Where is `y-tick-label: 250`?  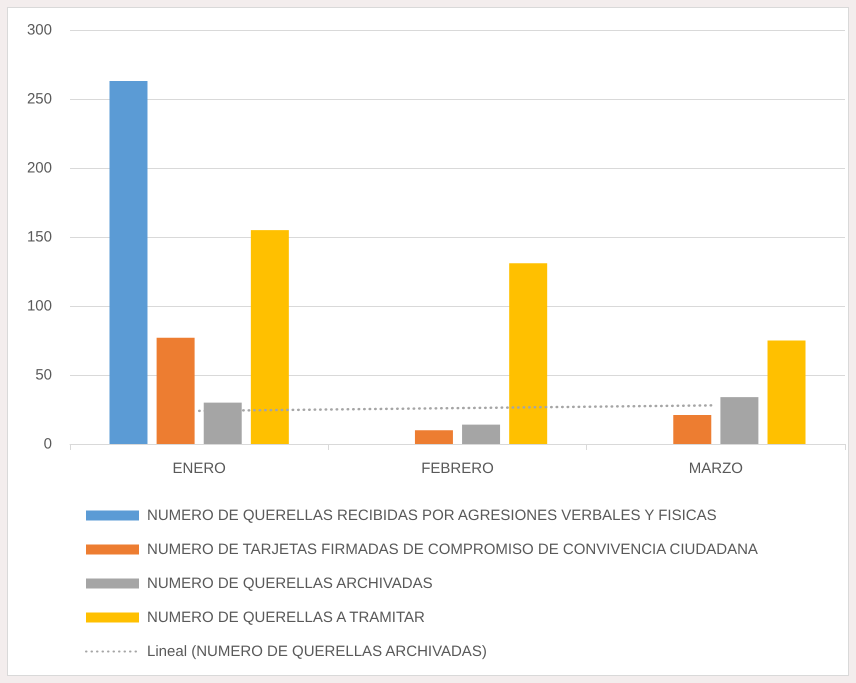
y-tick-label: 250 is located at coordinates (39, 99).